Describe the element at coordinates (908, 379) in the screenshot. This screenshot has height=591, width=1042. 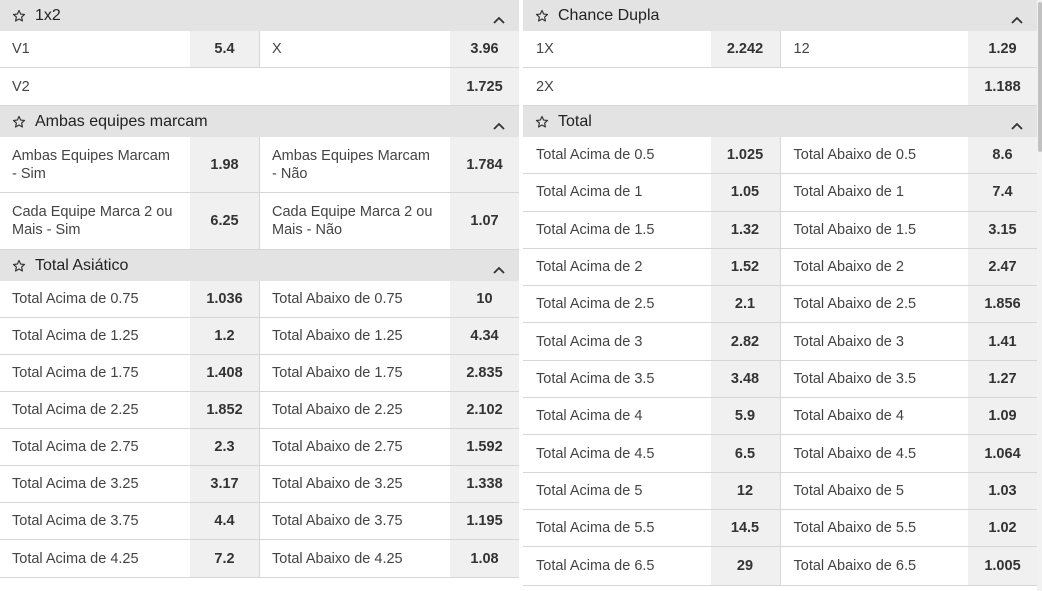
I see `outcome-button: Total Abaixo de 3.5 1.27` at that location.